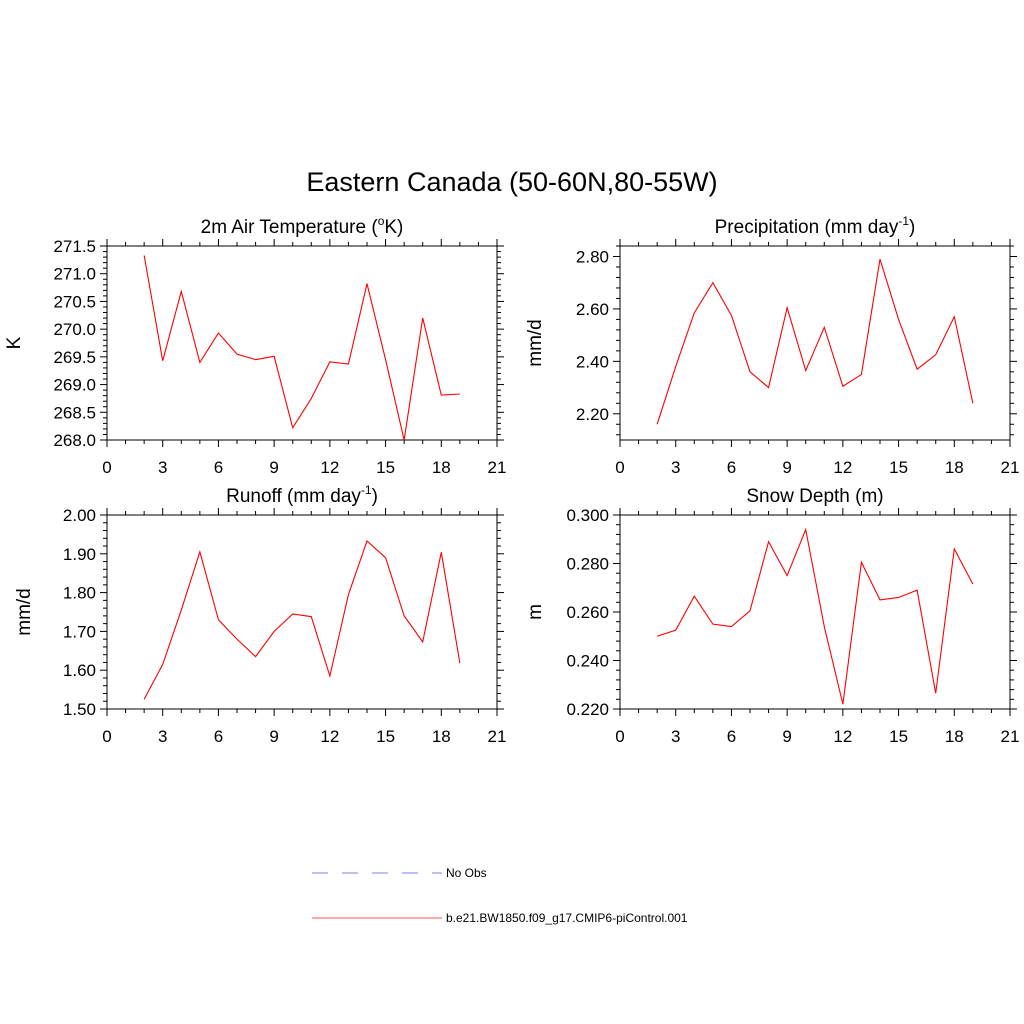 This screenshot has height=1024, width=1024. What do you see at coordinates (74, 301) in the screenshot?
I see `y-tick-label: 270.5` at bounding box center [74, 301].